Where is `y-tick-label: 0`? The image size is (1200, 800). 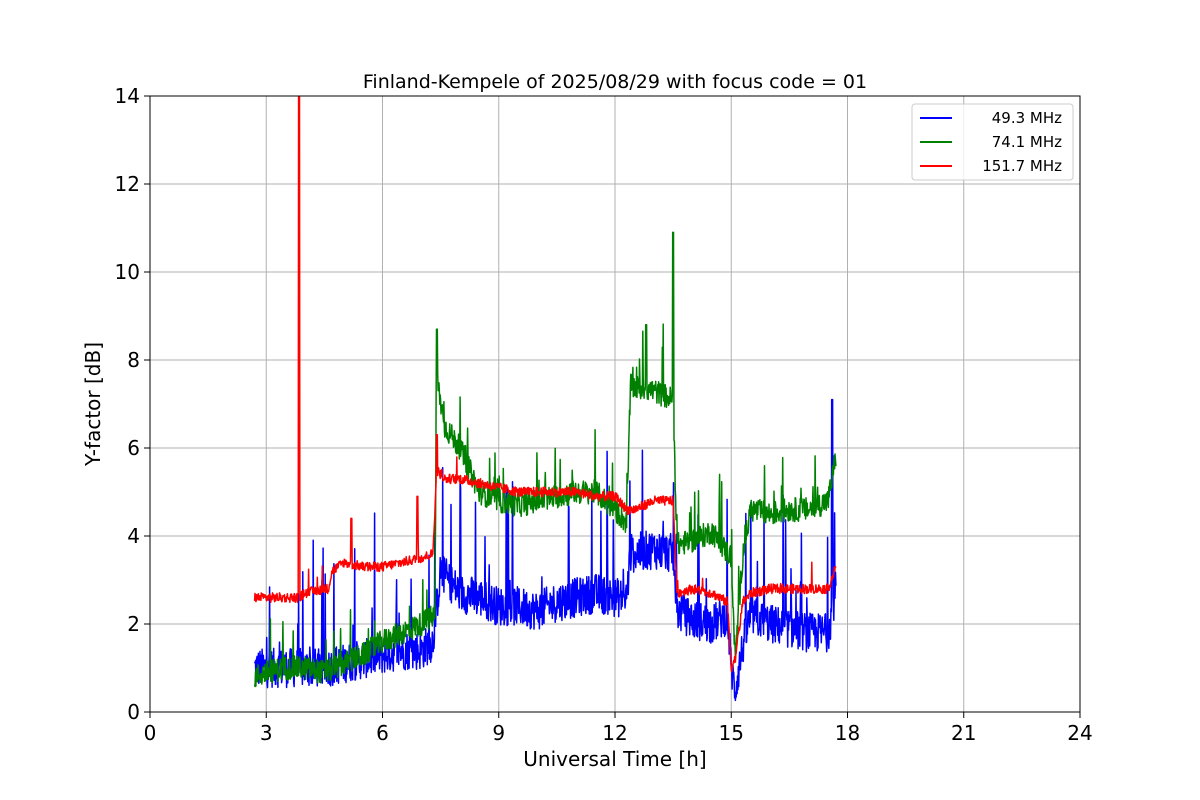 y-tick-label: 0 is located at coordinates (133, 712).